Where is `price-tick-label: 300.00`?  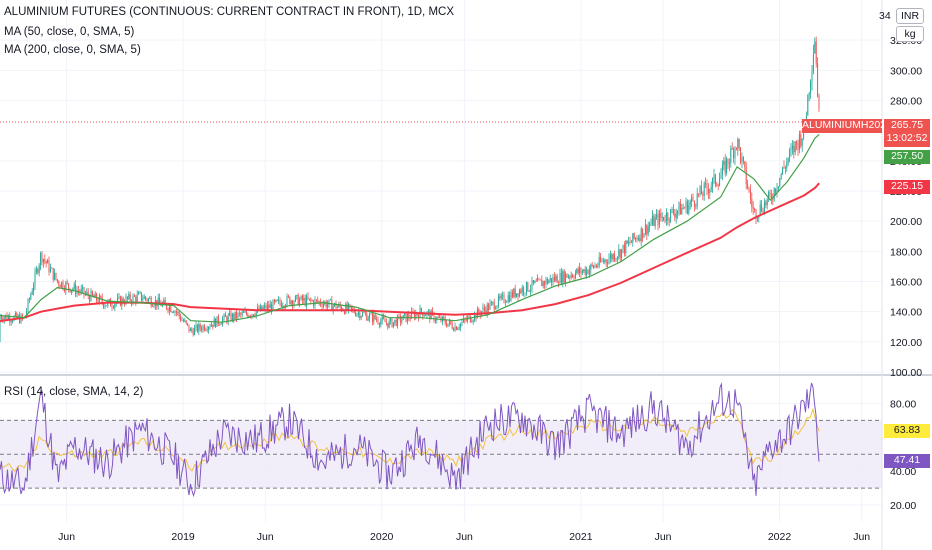
price-tick-label: 300.00 is located at coordinates (906, 71).